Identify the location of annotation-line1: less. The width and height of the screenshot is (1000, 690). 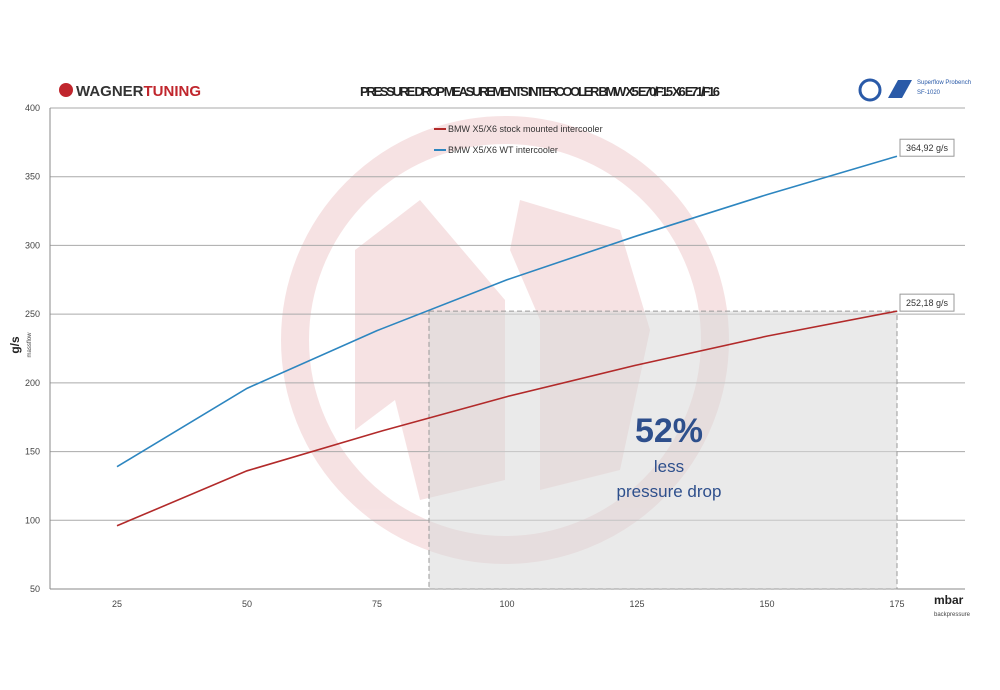
(669, 466).